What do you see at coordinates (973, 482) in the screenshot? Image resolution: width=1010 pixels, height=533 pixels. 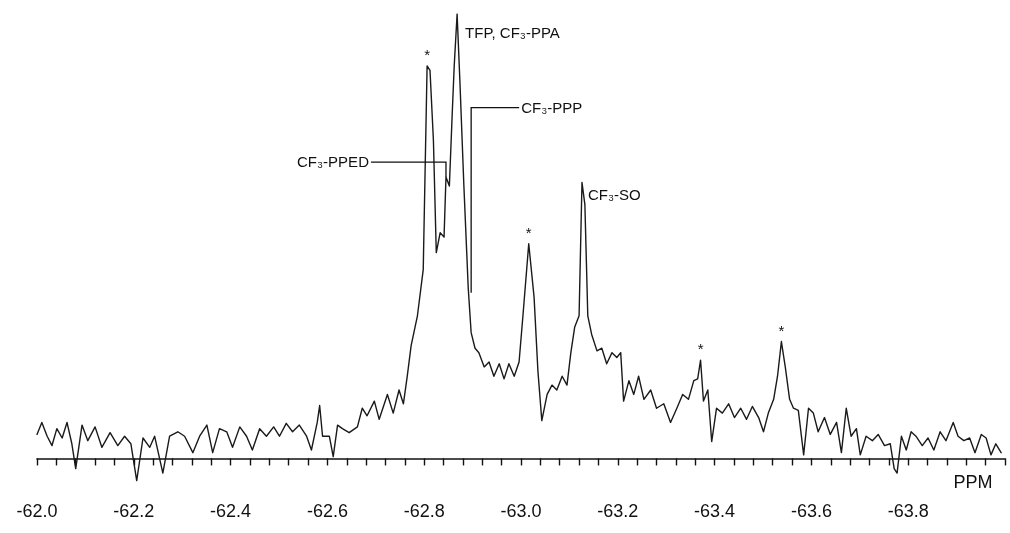 I see `x-axis-title: PPM` at bounding box center [973, 482].